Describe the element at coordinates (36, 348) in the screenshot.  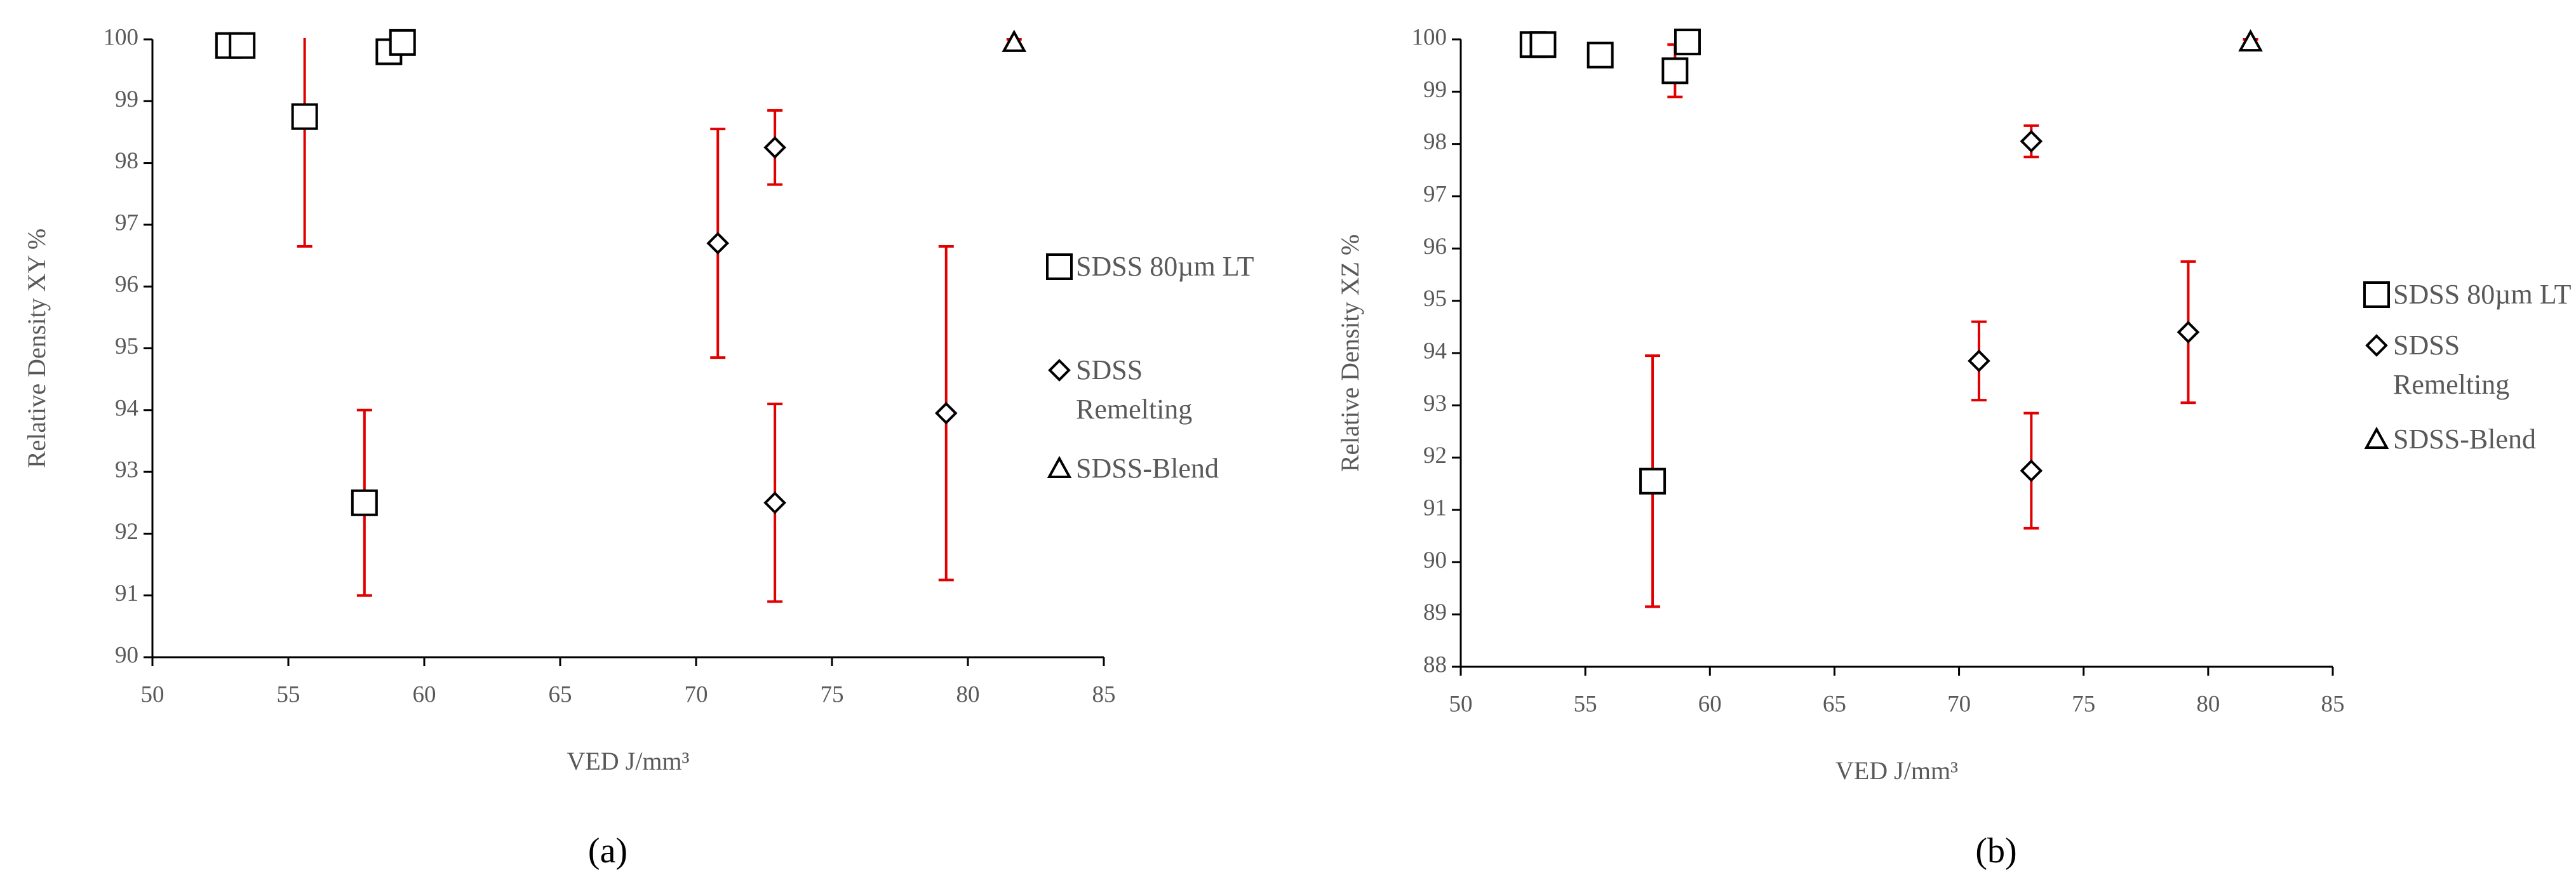
I see `y-axis-title: Relative Density XY %` at that location.